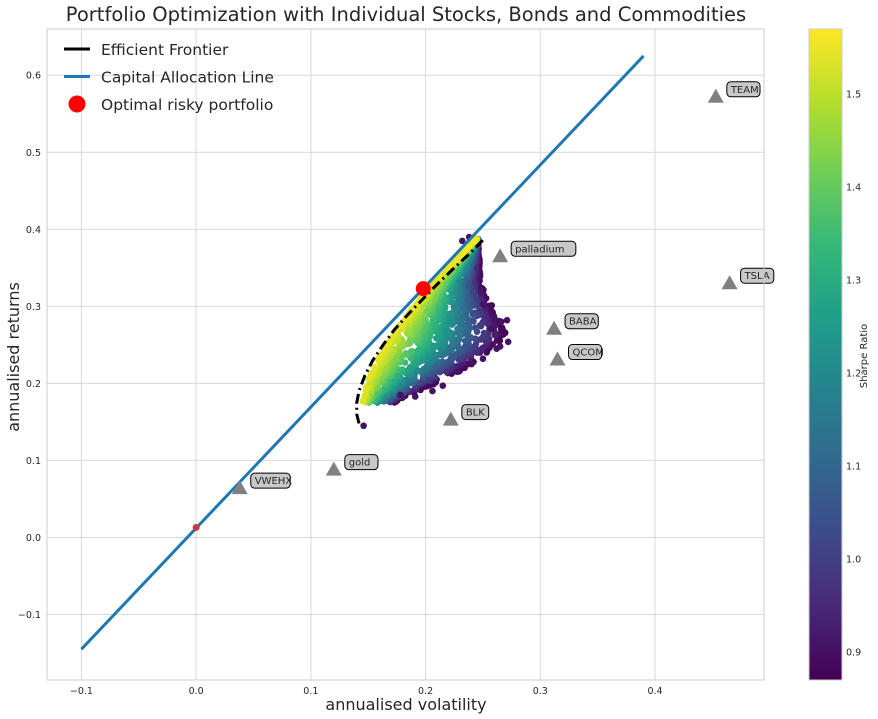  I want to click on asset-label: VWEHX, so click(274, 481).